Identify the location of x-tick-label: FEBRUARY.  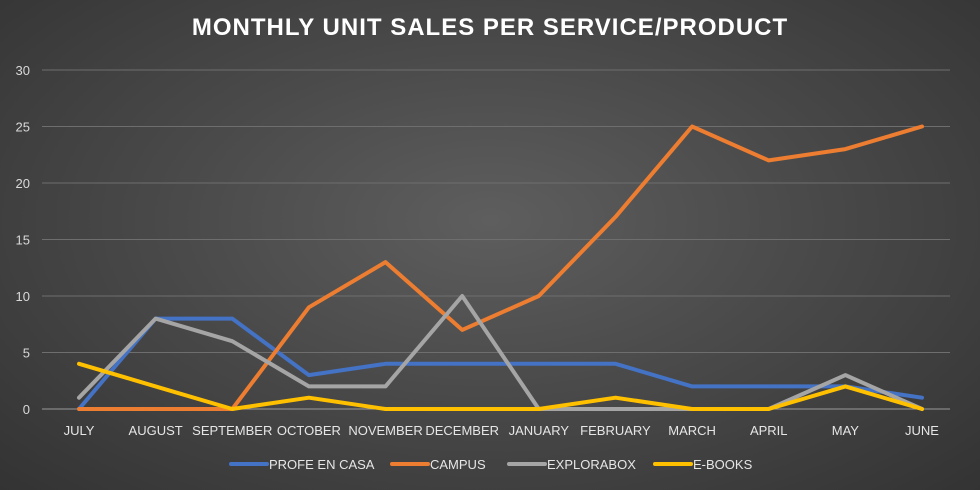
(615, 430).